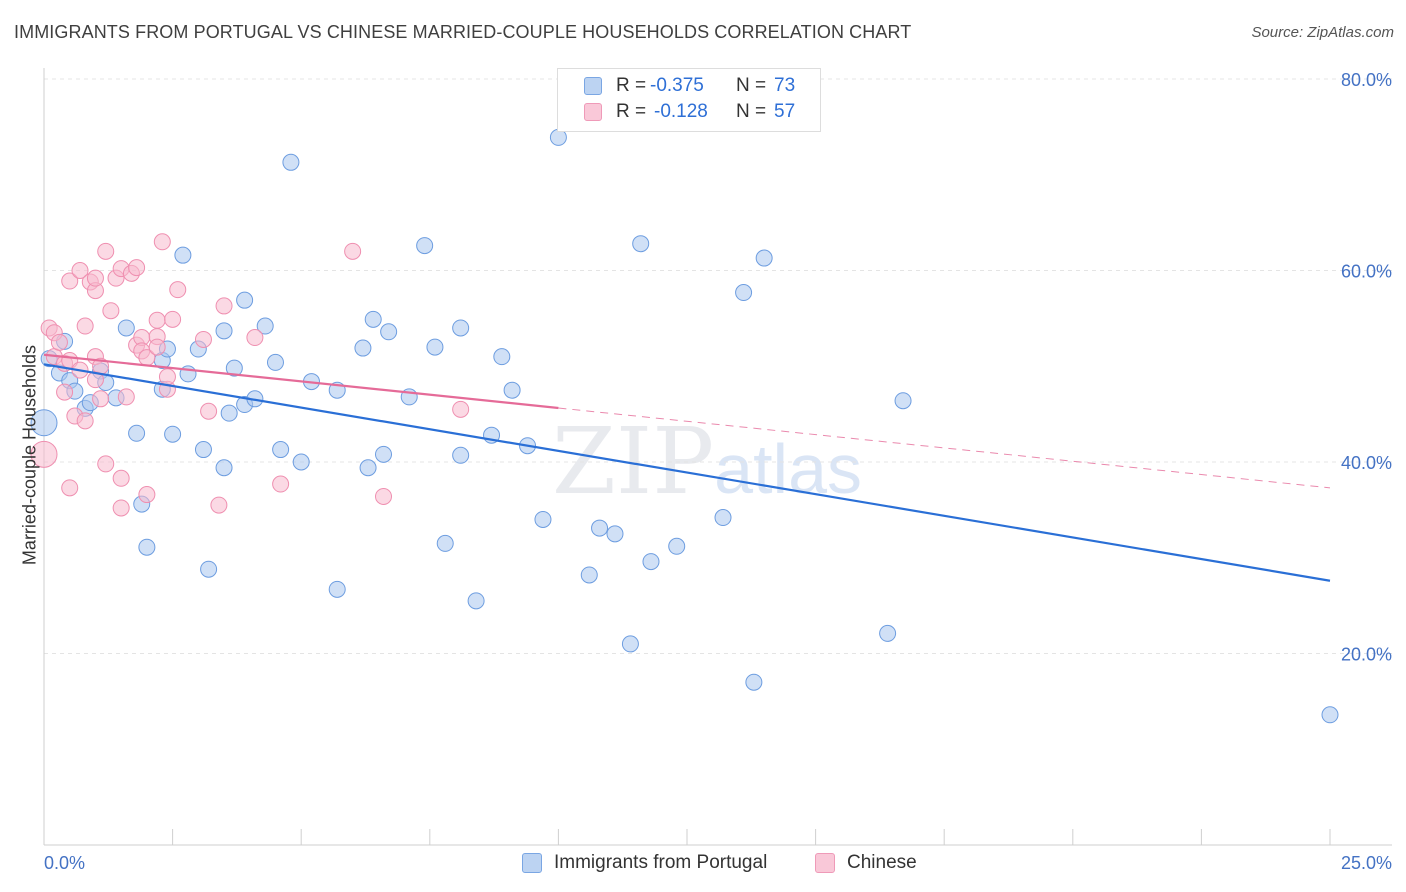  What do you see at coordinates (1322, 32) in the screenshot?
I see `source-credit: Source: ZipAtlas.com` at bounding box center [1322, 32].